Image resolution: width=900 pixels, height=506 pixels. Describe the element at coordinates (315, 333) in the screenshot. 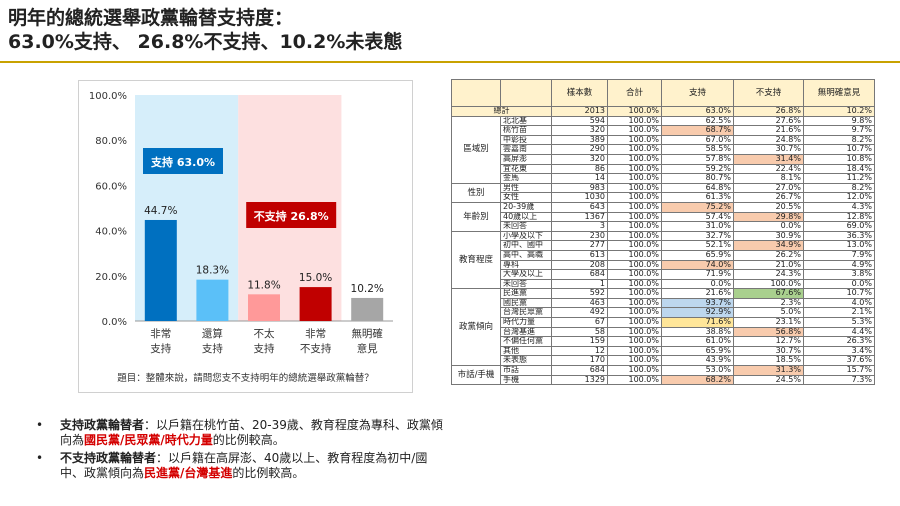

I see `x-tick-label: 非常` at that location.